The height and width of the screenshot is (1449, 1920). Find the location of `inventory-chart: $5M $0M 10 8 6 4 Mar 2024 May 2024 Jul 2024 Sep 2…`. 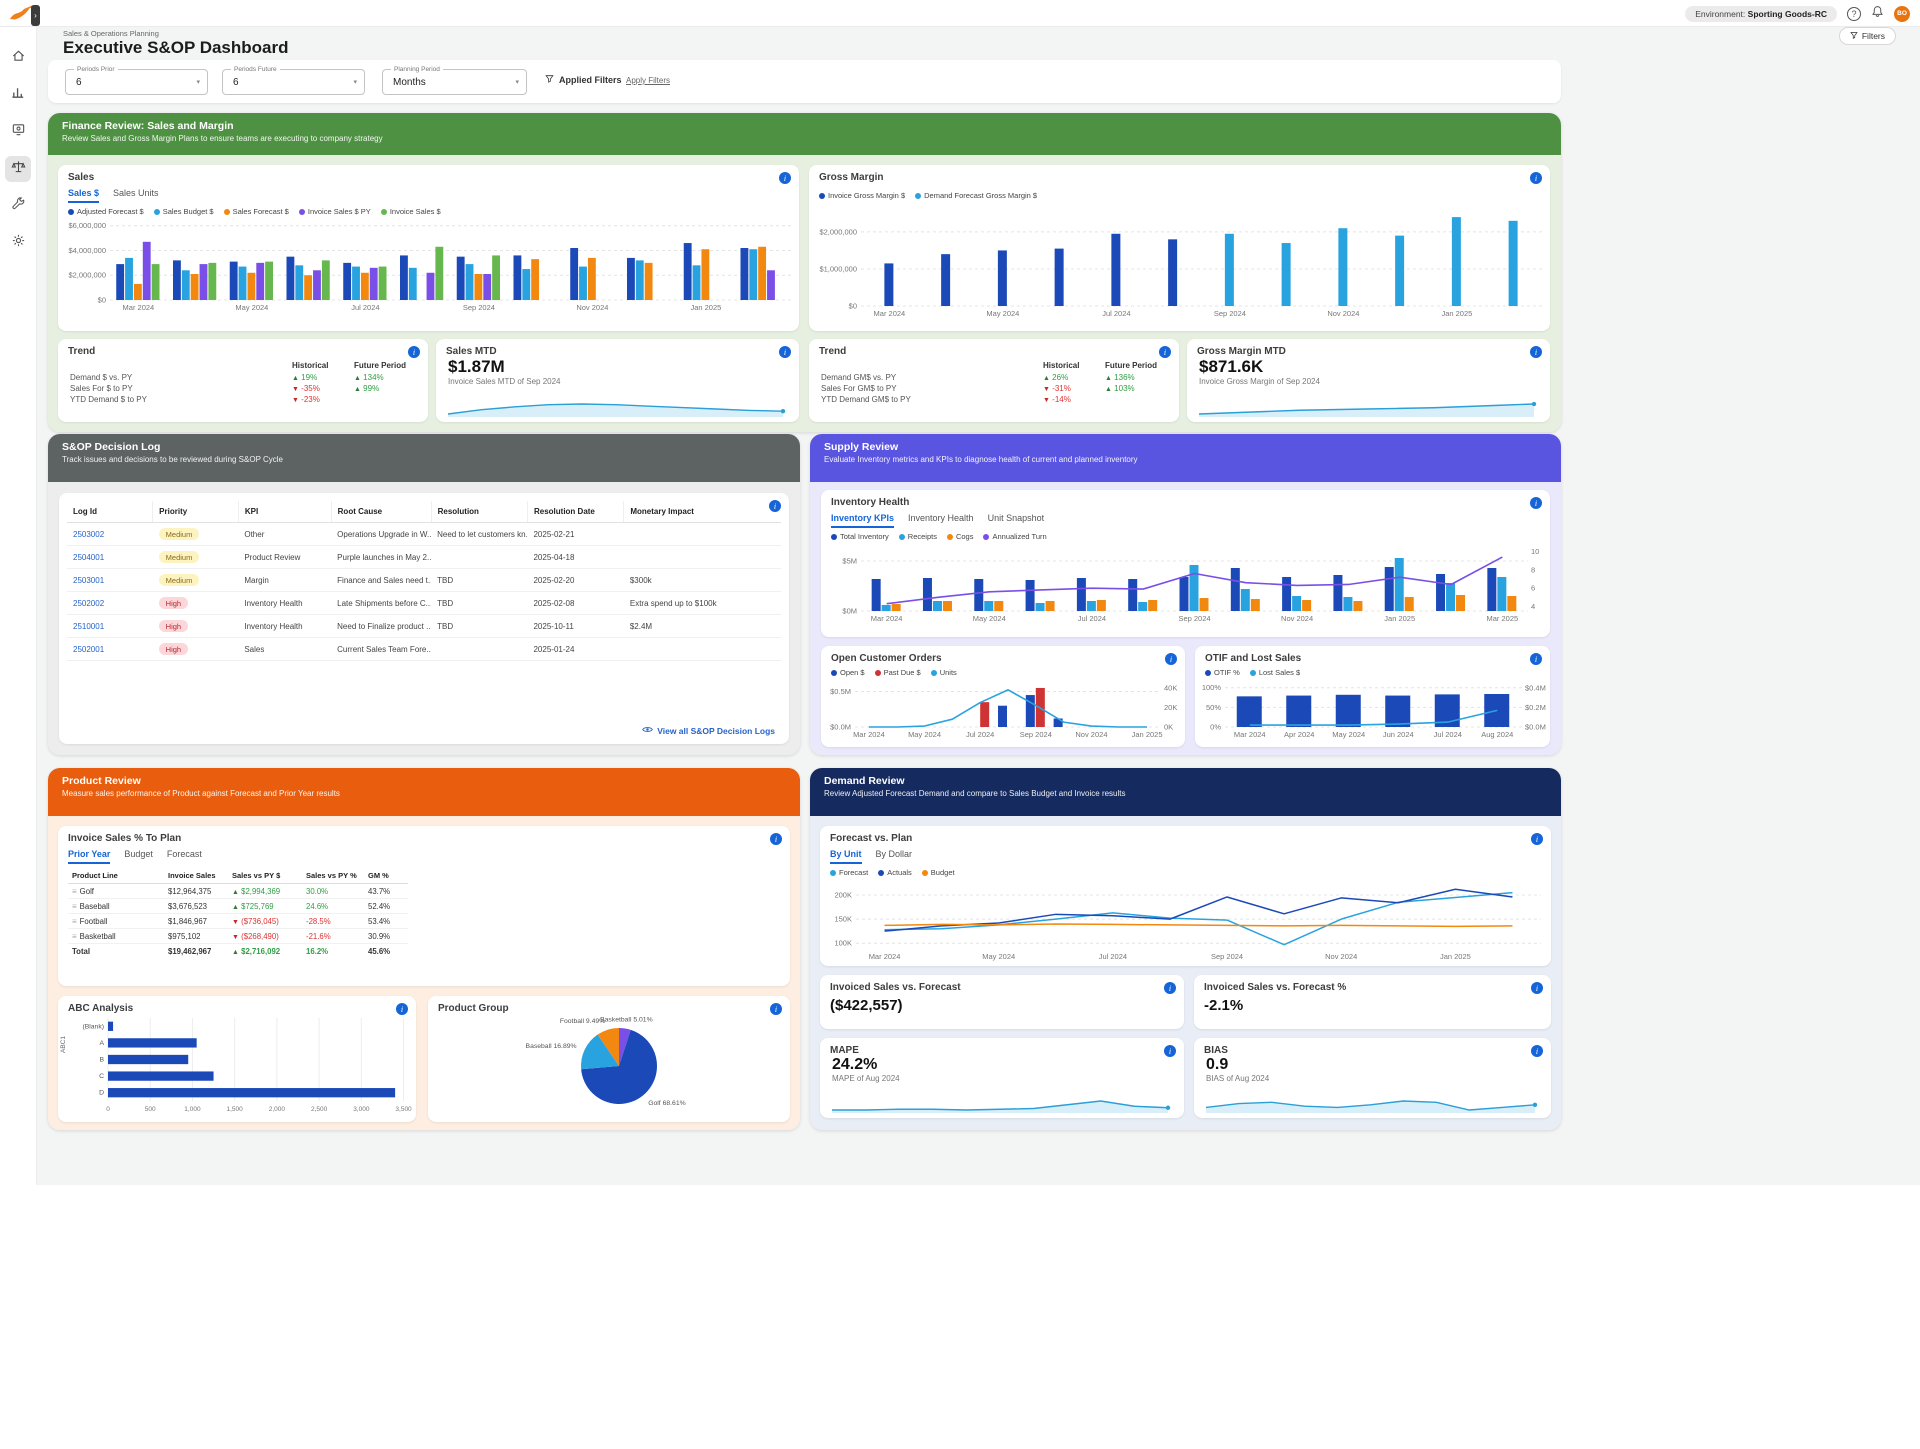

inventory-chart: $5M $0M 10 8 6 4 Mar 2024 May 2024 Jul 2024 Sep 2… is located at coordinates (1185, 582).